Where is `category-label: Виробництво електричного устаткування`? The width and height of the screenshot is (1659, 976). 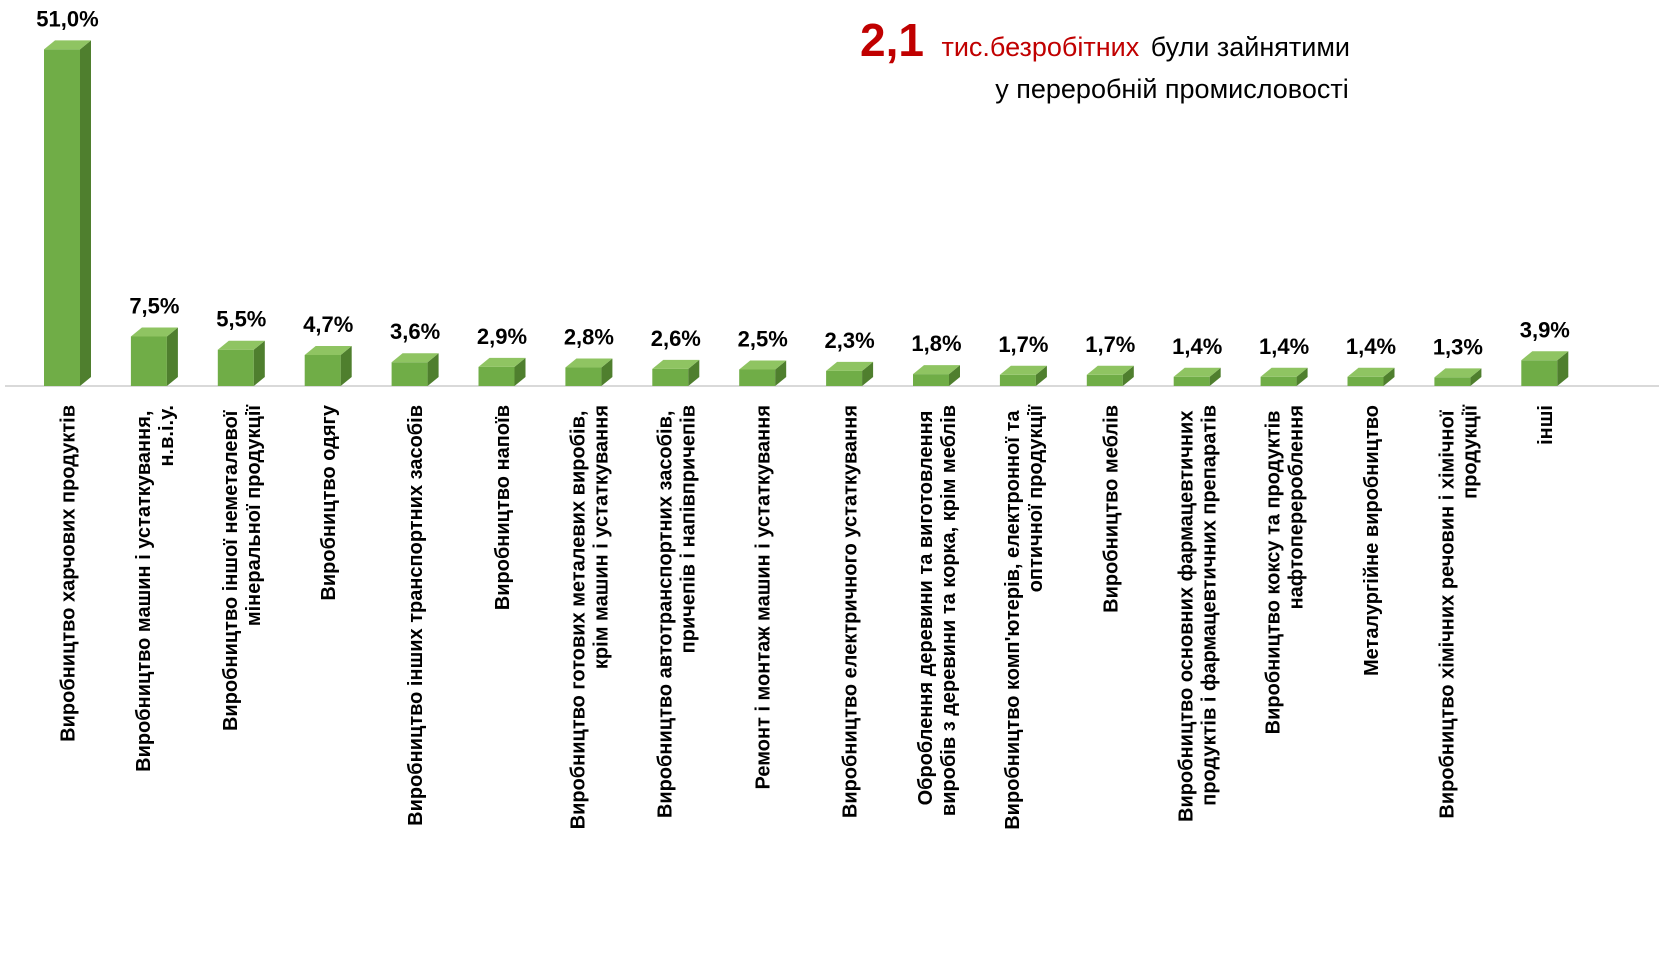
category-label: Виробництво електричного устаткування is located at coordinates (851, 611).